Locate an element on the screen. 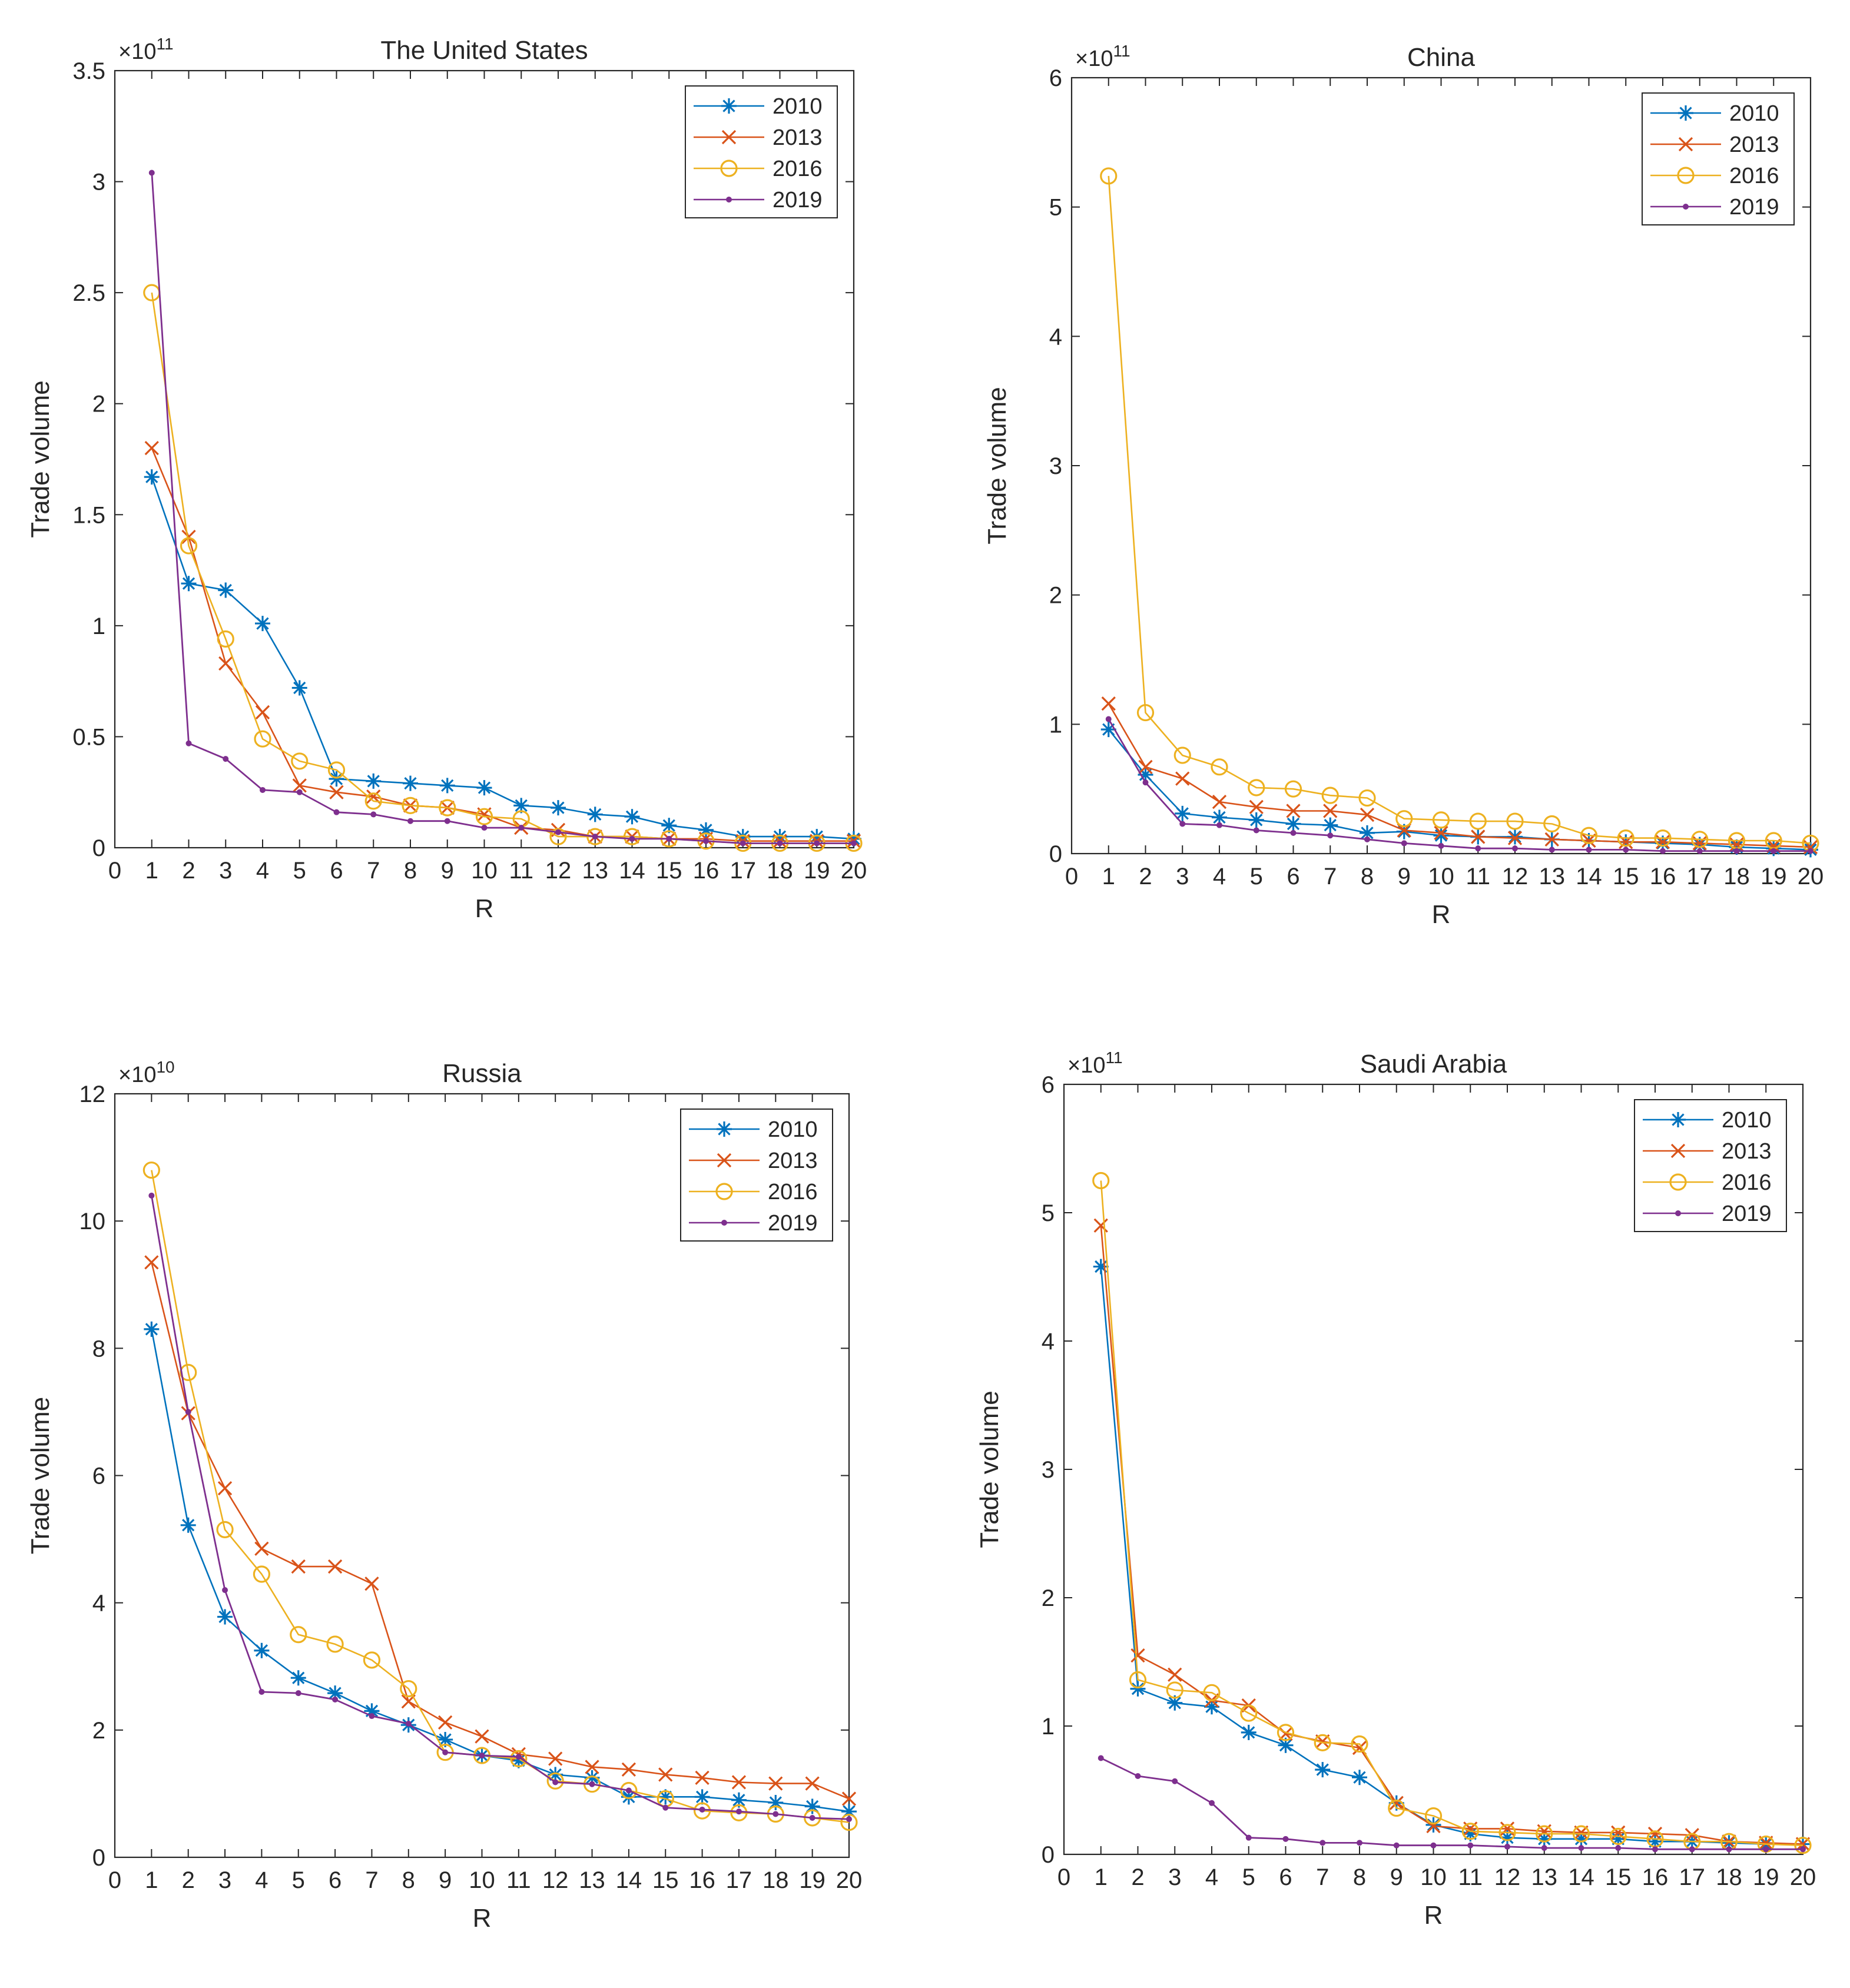  x-tick-label: 6 is located at coordinates (1285, 1877).